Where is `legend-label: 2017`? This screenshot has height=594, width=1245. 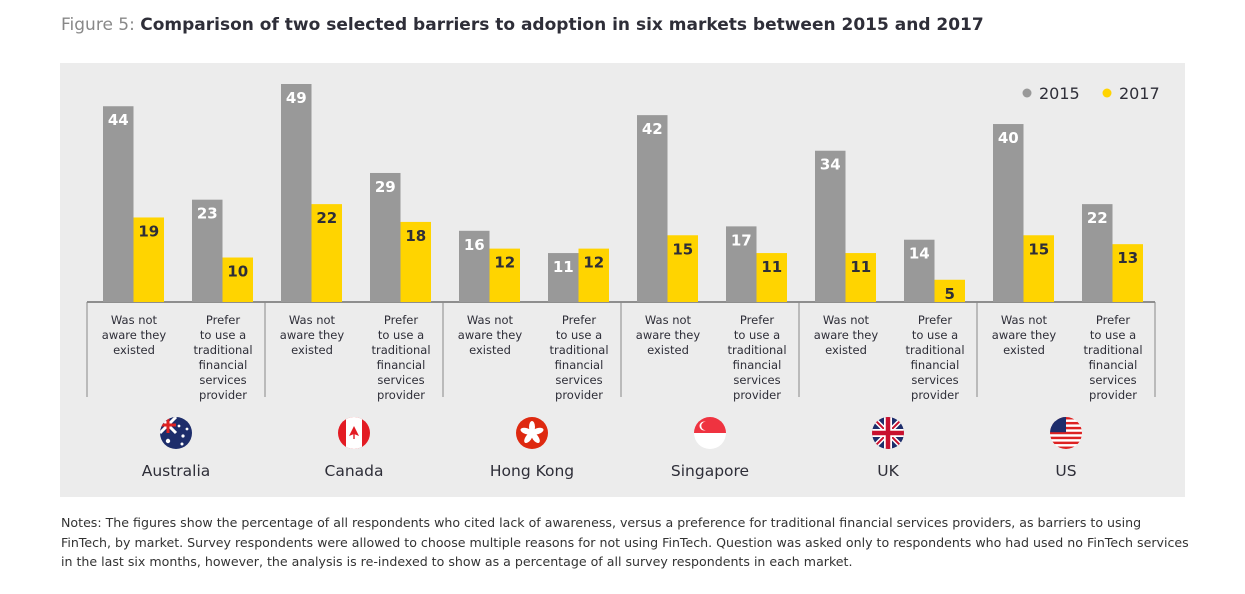
legend-label: 2017 is located at coordinates (1139, 93).